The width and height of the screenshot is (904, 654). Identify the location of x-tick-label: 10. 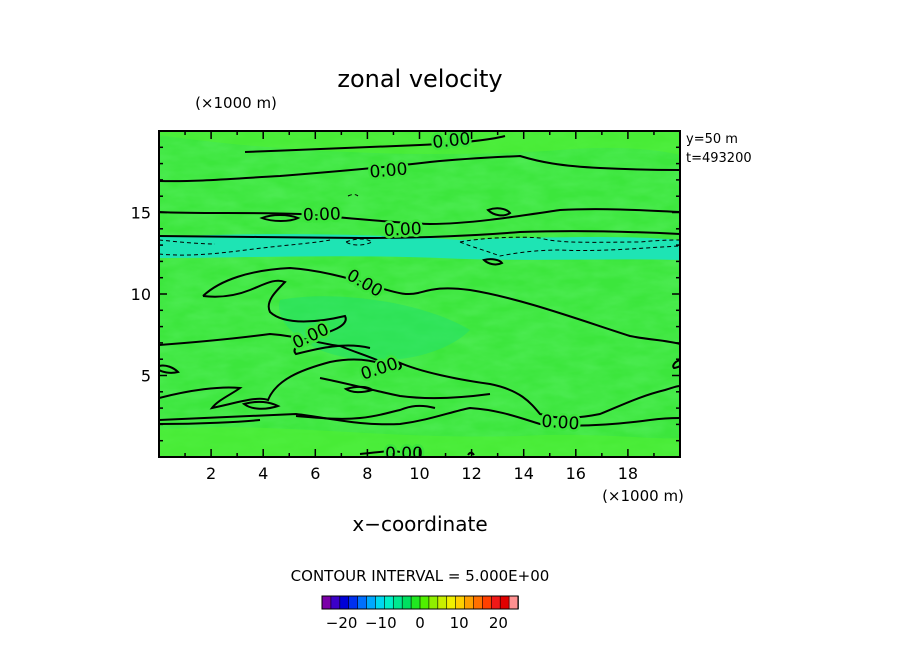
(419, 473).